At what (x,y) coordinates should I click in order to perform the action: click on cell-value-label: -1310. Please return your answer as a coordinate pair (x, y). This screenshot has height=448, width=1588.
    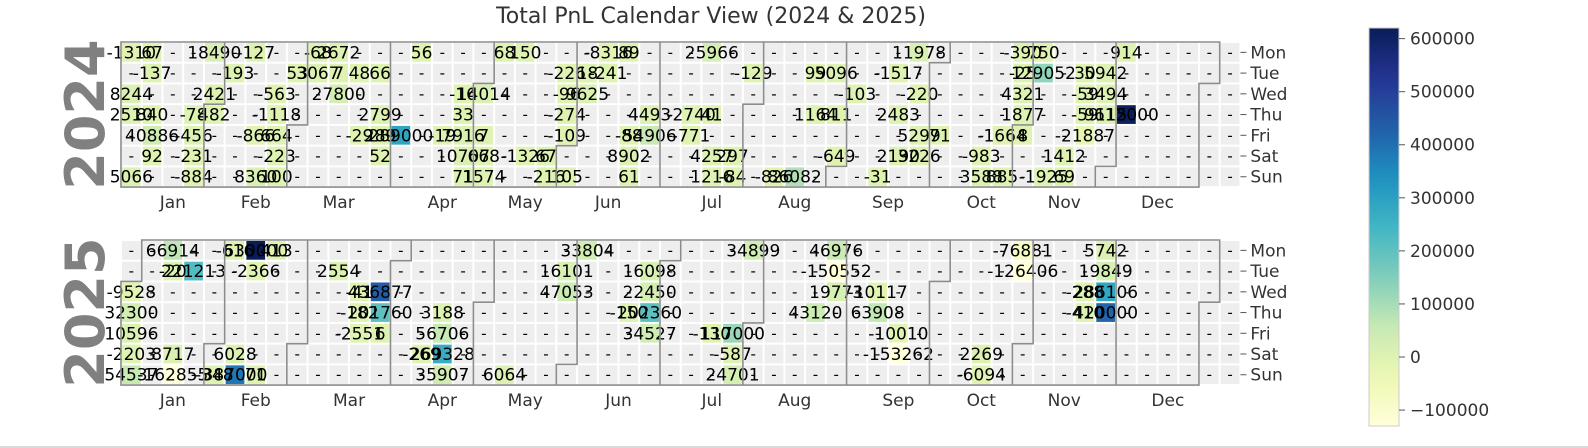
    Looking at the image, I should click on (131, 53).